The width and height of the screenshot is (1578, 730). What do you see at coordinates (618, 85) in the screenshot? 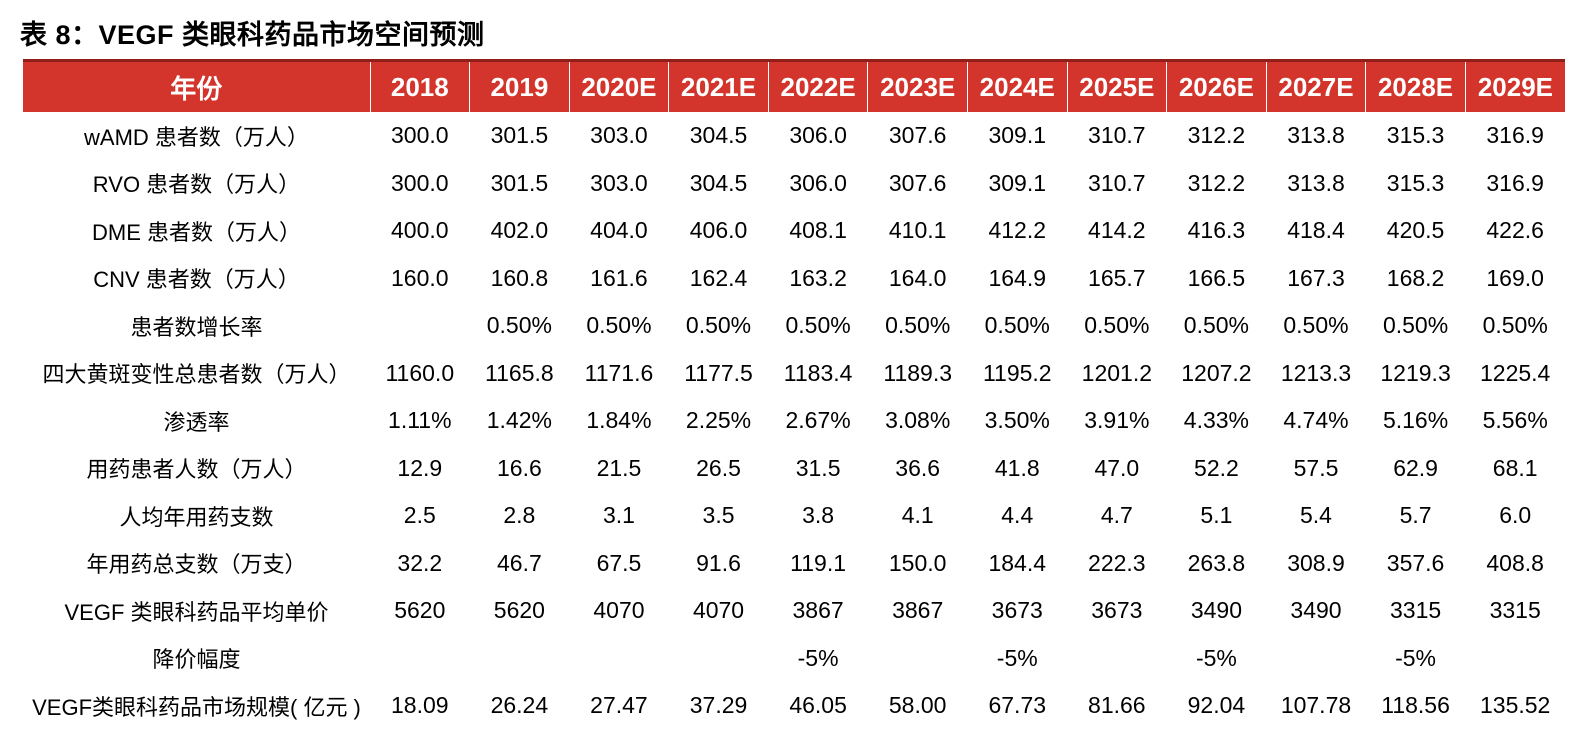
I see `column-header-2020E: 2020E` at bounding box center [618, 85].